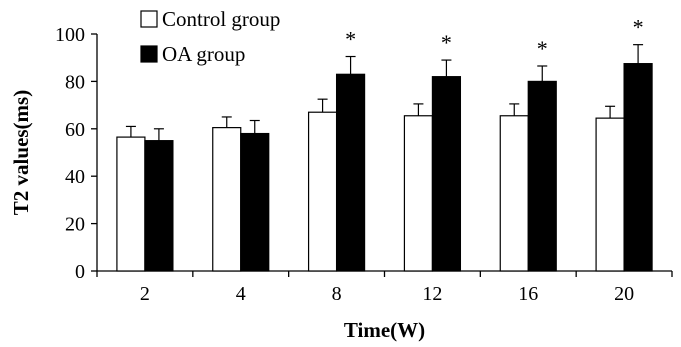  I want to click on x-axis-title: Time(W), so click(384, 330).